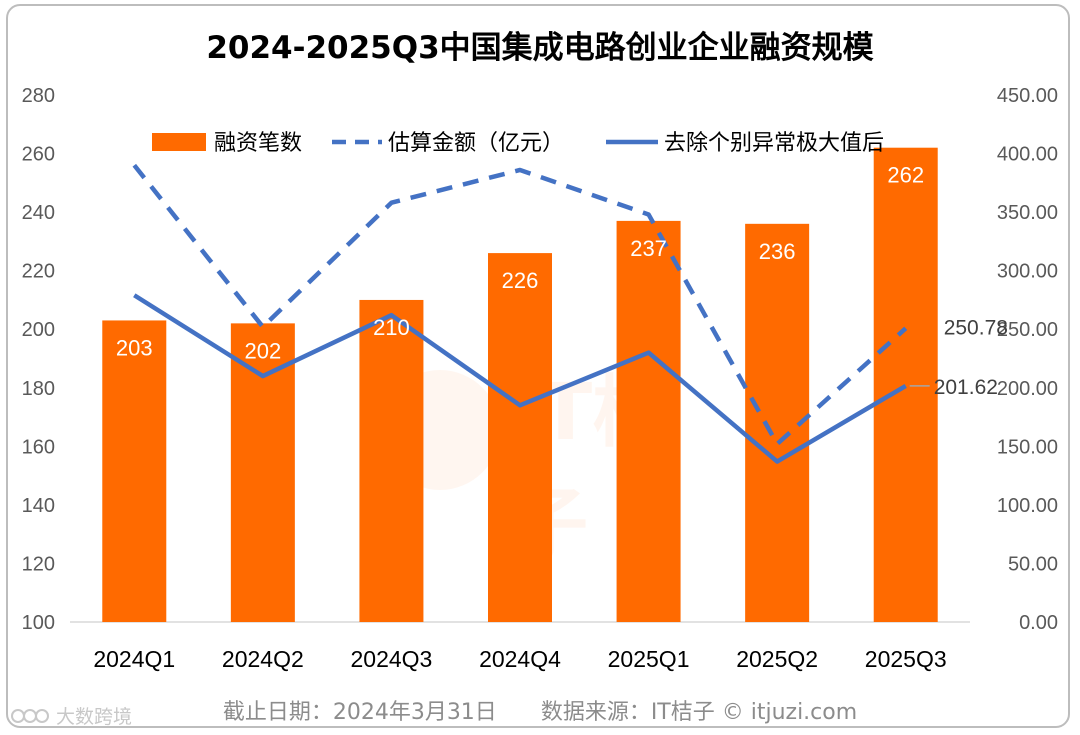 The image size is (1080, 735). What do you see at coordinates (777, 251) in the screenshot?
I see `bar-value-label: 236` at bounding box center [777, 251].